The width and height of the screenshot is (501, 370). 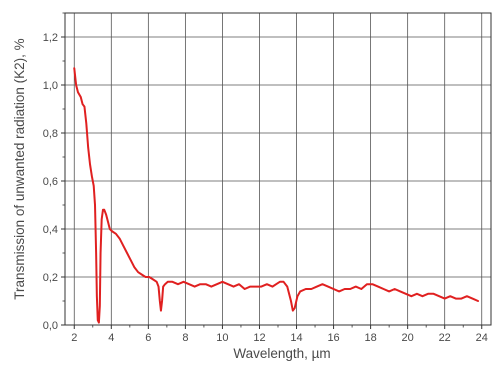 I want to click on y-tick-label: 0,6, so click(x=50, y=182).